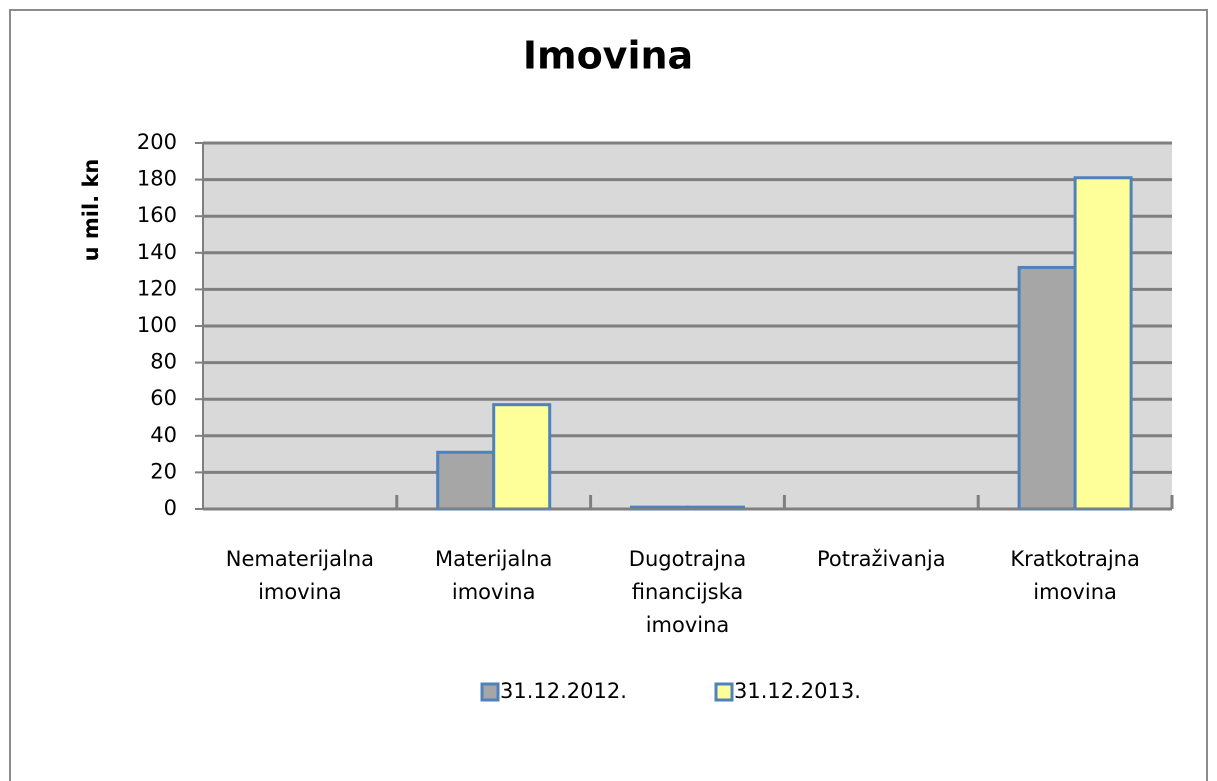 The width and height of the screenshot is (1217, 781). Describe the element at coordinates (157, 288) in the screenshot. I see `y-tick-label: 120` at that location.